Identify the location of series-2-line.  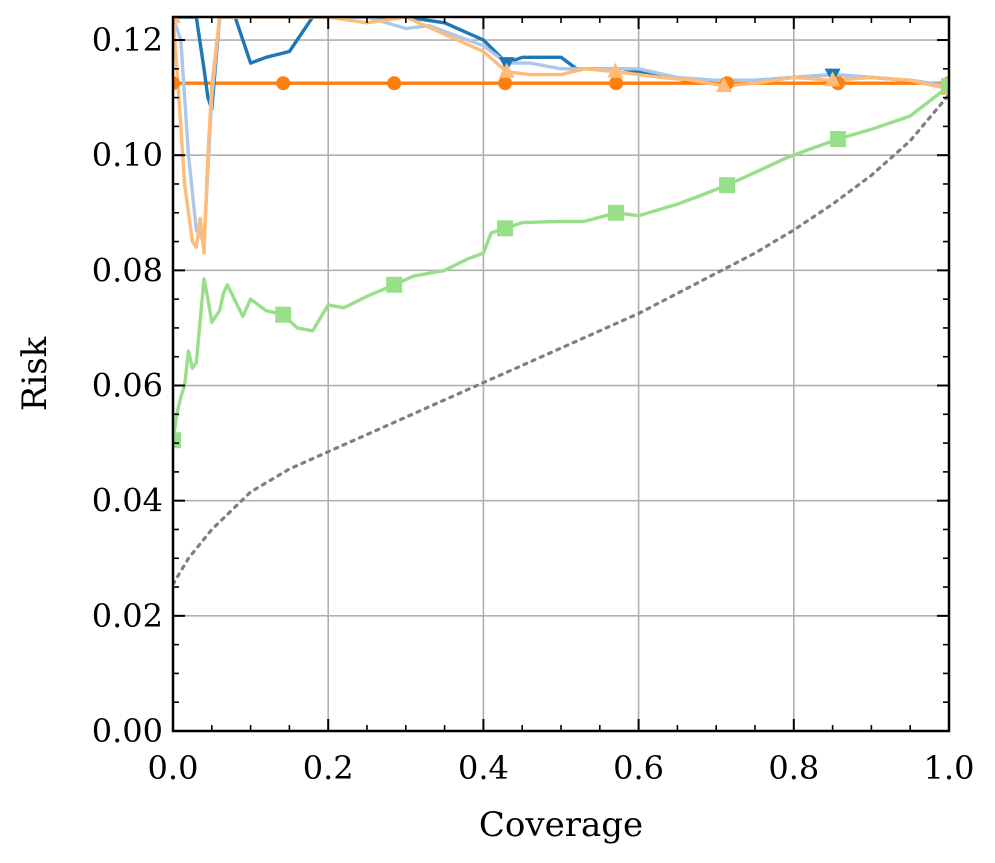
(561, 64).